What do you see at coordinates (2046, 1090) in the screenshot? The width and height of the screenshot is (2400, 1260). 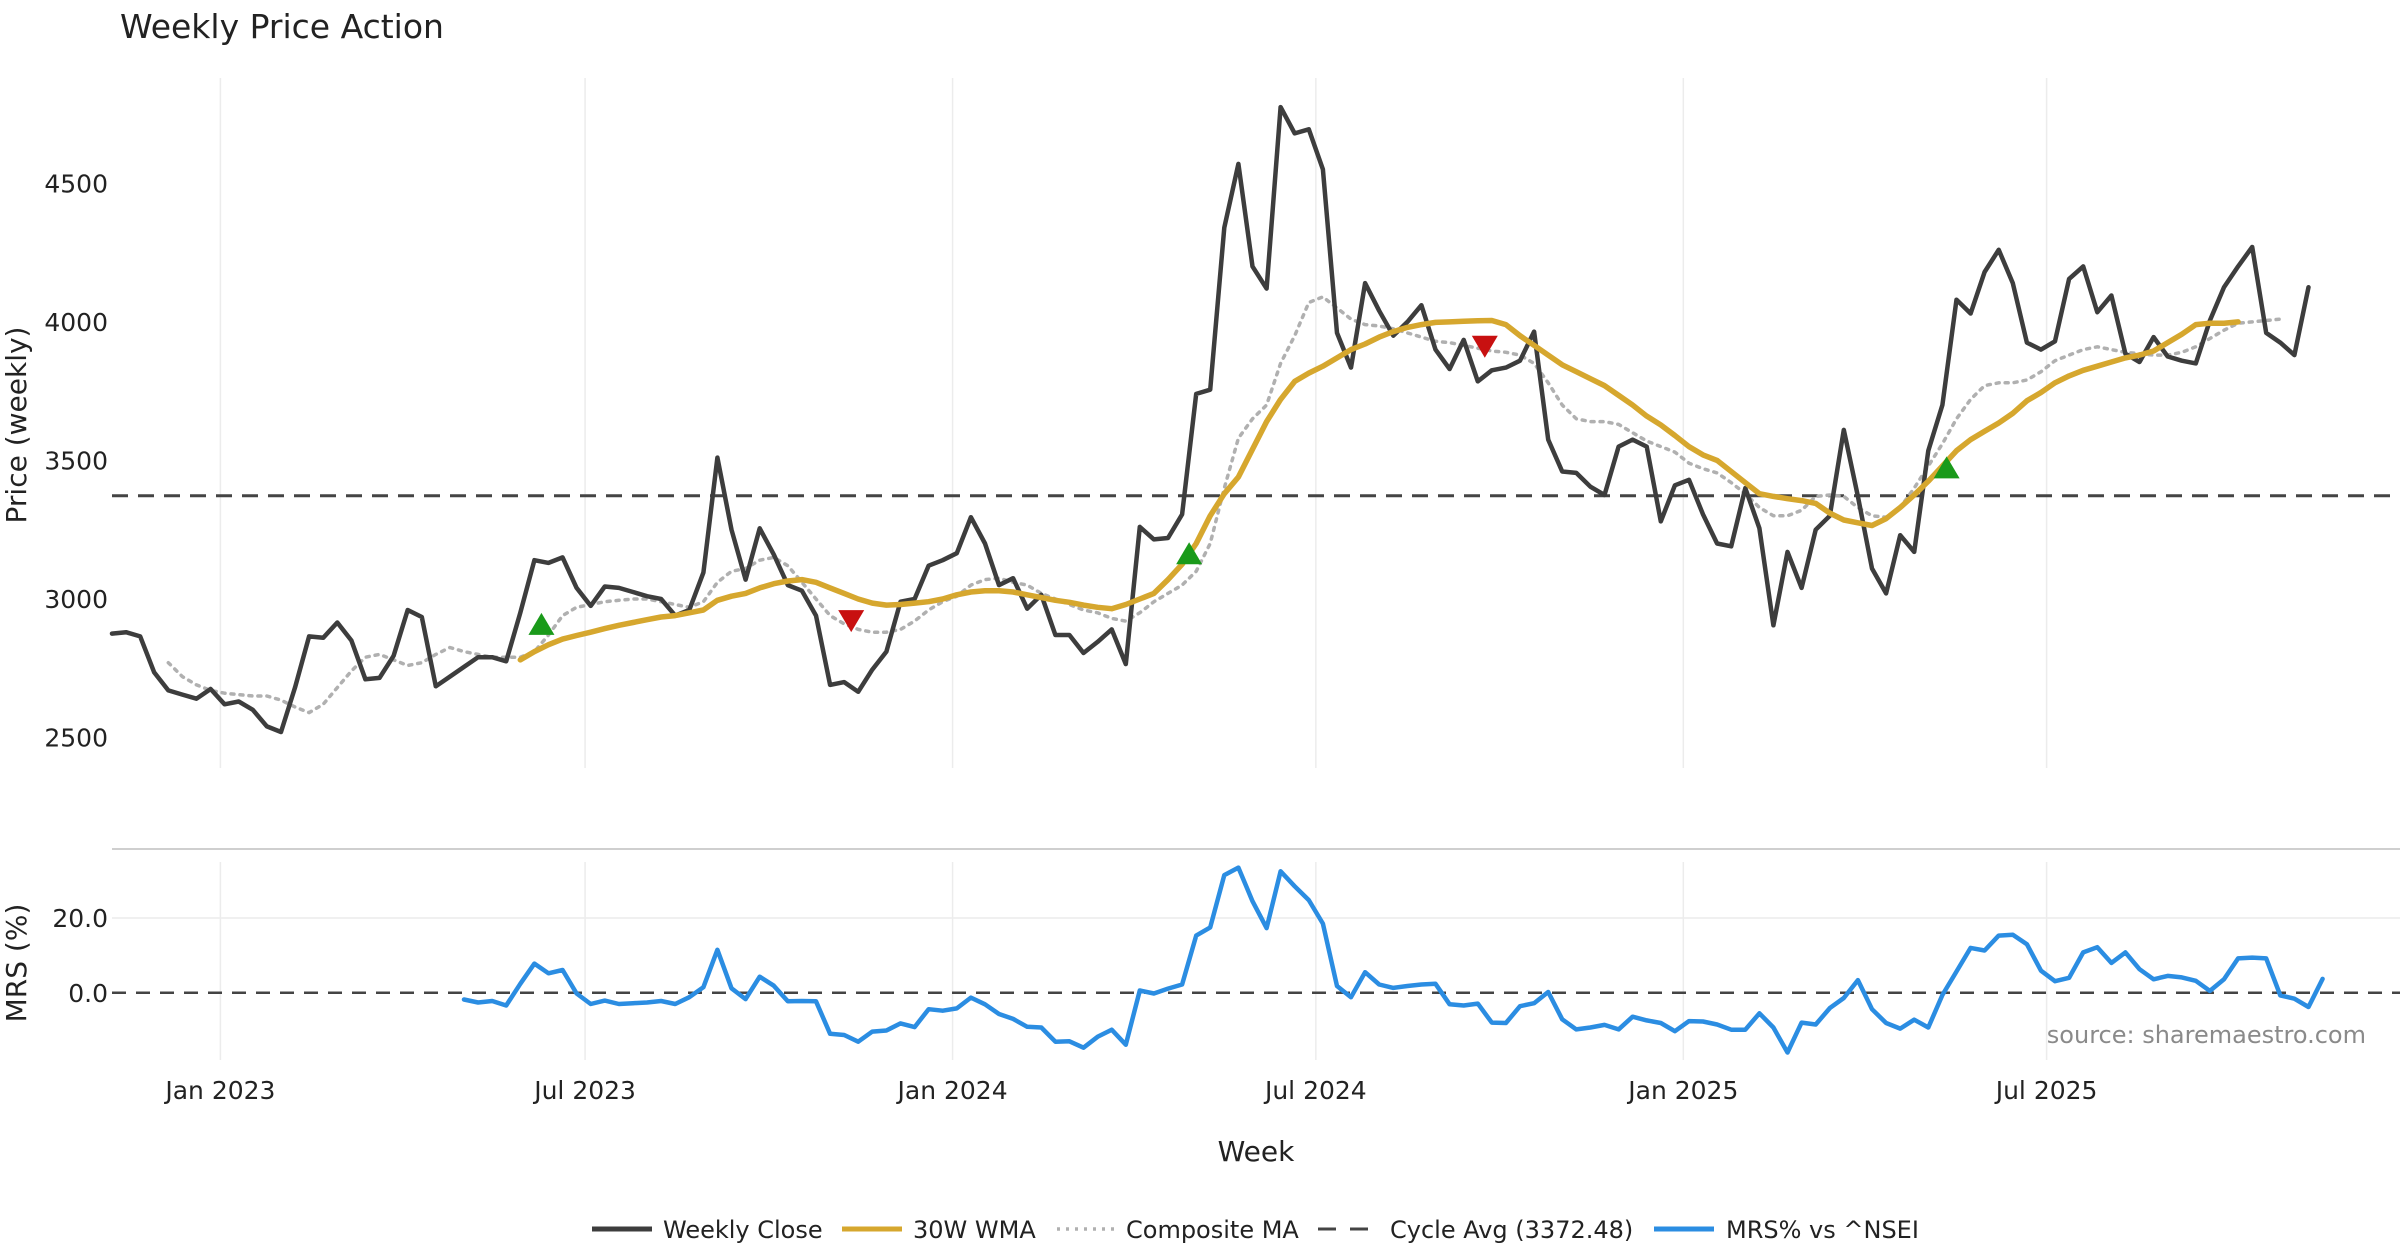 I see `x-tick-label: Jul 2025` at bounding box center [2046, 1090].